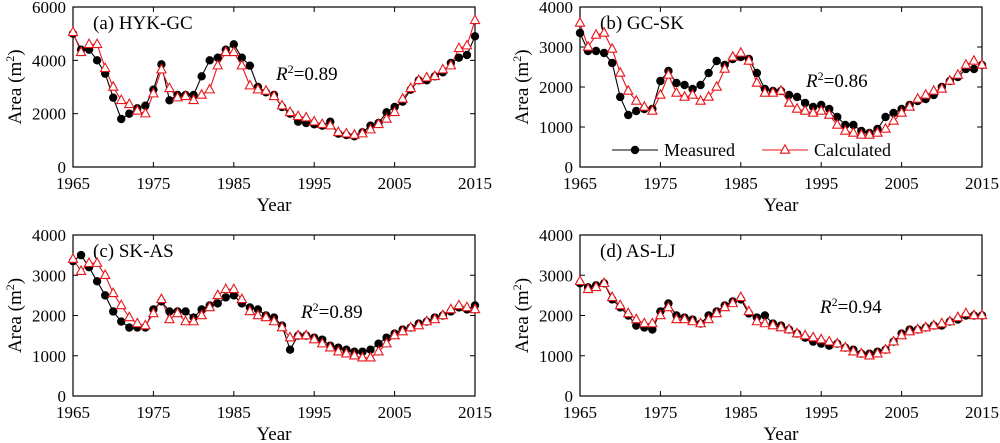 The width and height of the screenshot is (1000, 443). I want to click on x-tick-label: 1965, so click(580, 412).